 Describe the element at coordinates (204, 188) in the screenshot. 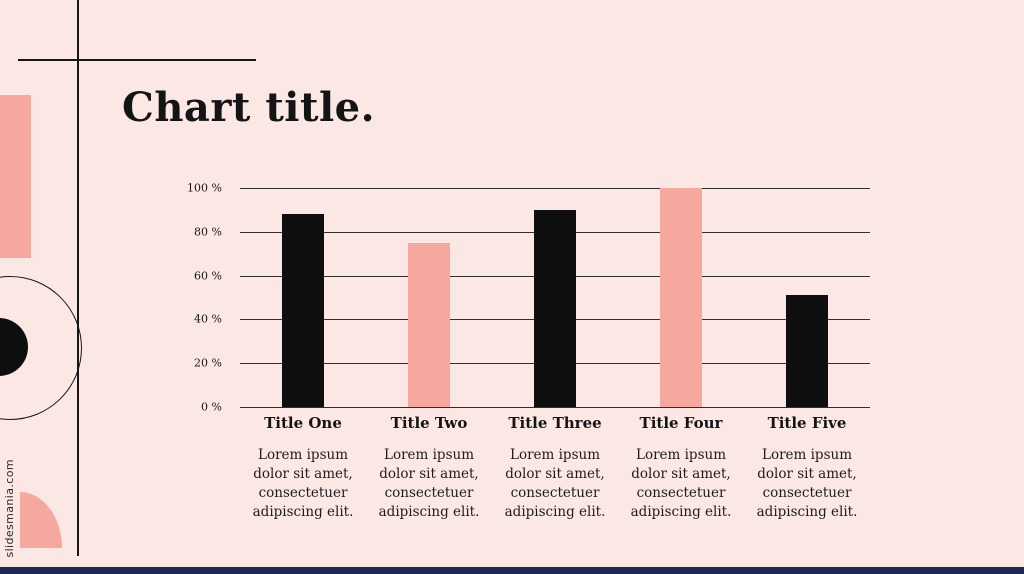

I see `y-tick-label: 100 %` at that location.